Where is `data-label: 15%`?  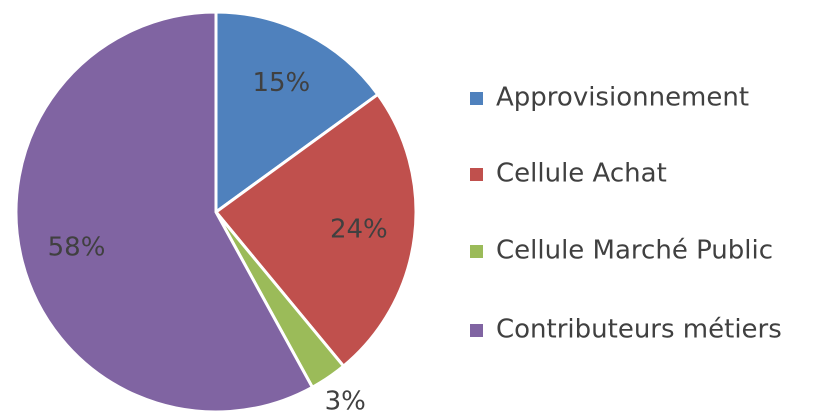
data-label: 15% is located at coordinates (281, 83).